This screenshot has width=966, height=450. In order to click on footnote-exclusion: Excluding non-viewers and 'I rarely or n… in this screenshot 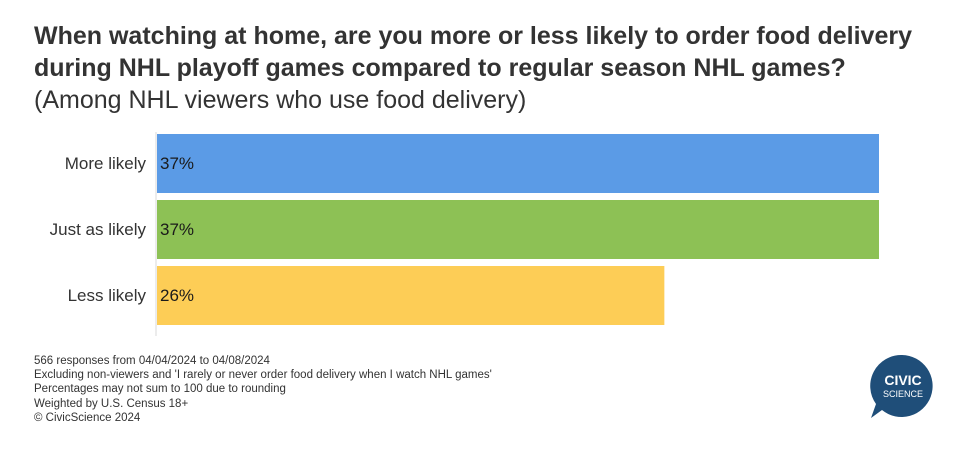, I will do `click(263, 375)`.